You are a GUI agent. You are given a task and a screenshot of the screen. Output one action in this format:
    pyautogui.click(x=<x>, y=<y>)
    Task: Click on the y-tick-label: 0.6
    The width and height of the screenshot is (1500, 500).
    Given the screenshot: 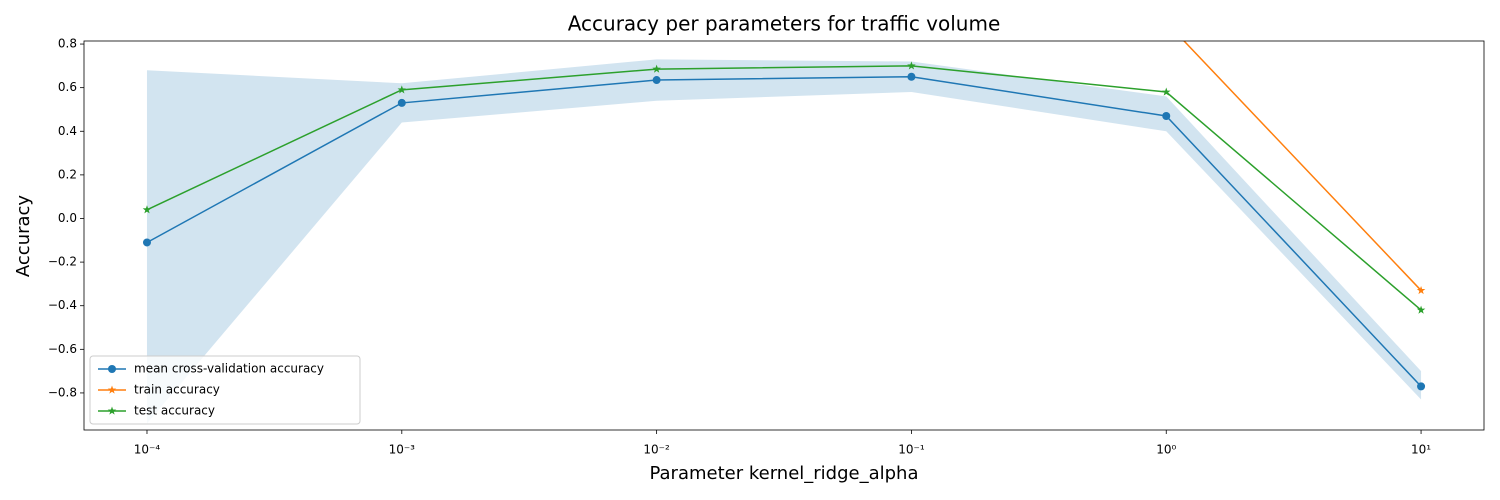 What is the action you would take?
    pyautogui.click(x=67, y=87)
    